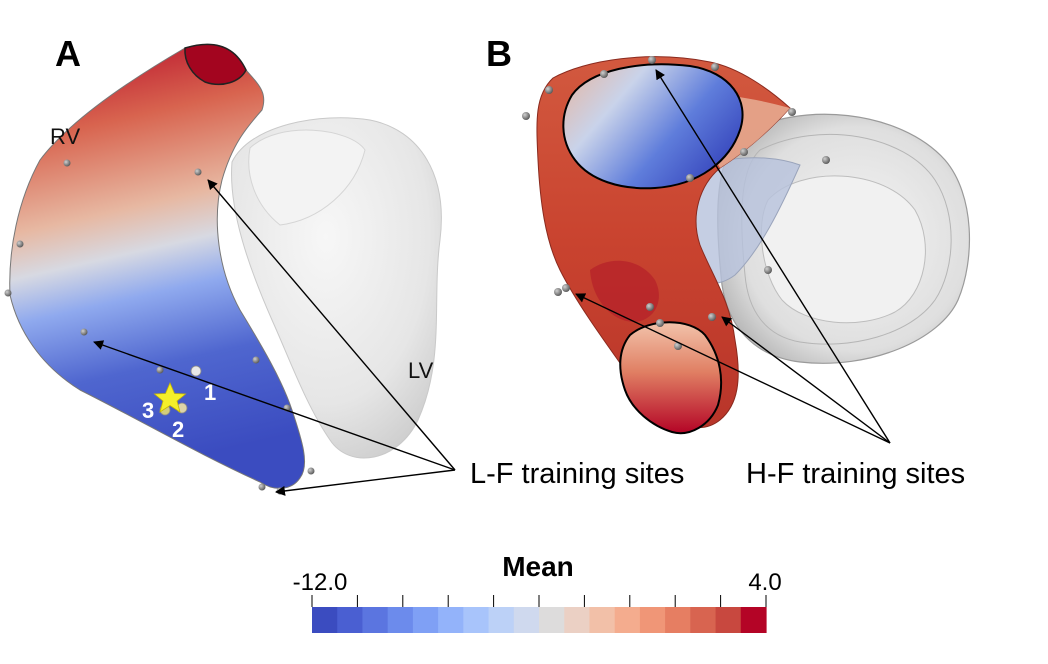 This screenshot has height=664, width=1048. What do you see at coordinates (671, 378) in the screenshot?
I see `panel-b-valve-bottom` at bounding box center [671, 378].